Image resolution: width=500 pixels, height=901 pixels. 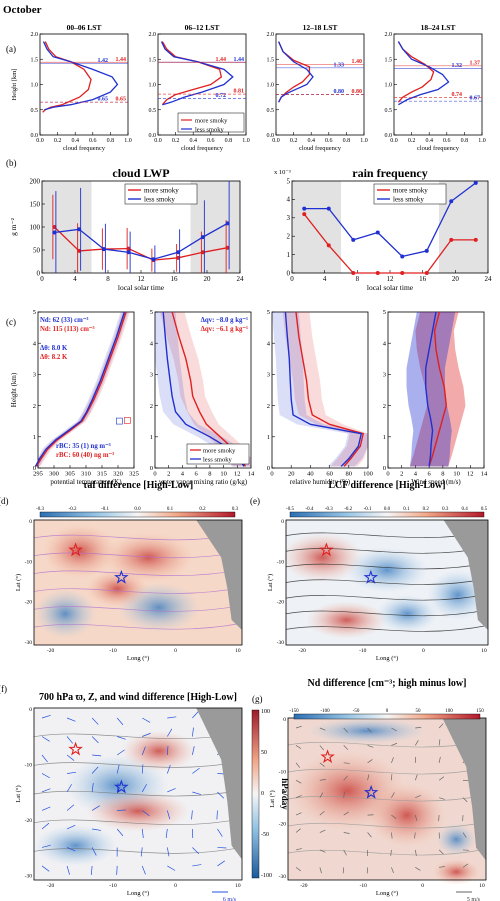 I want to click on x-tick-label: 0.2, so click(x=294, y=141).